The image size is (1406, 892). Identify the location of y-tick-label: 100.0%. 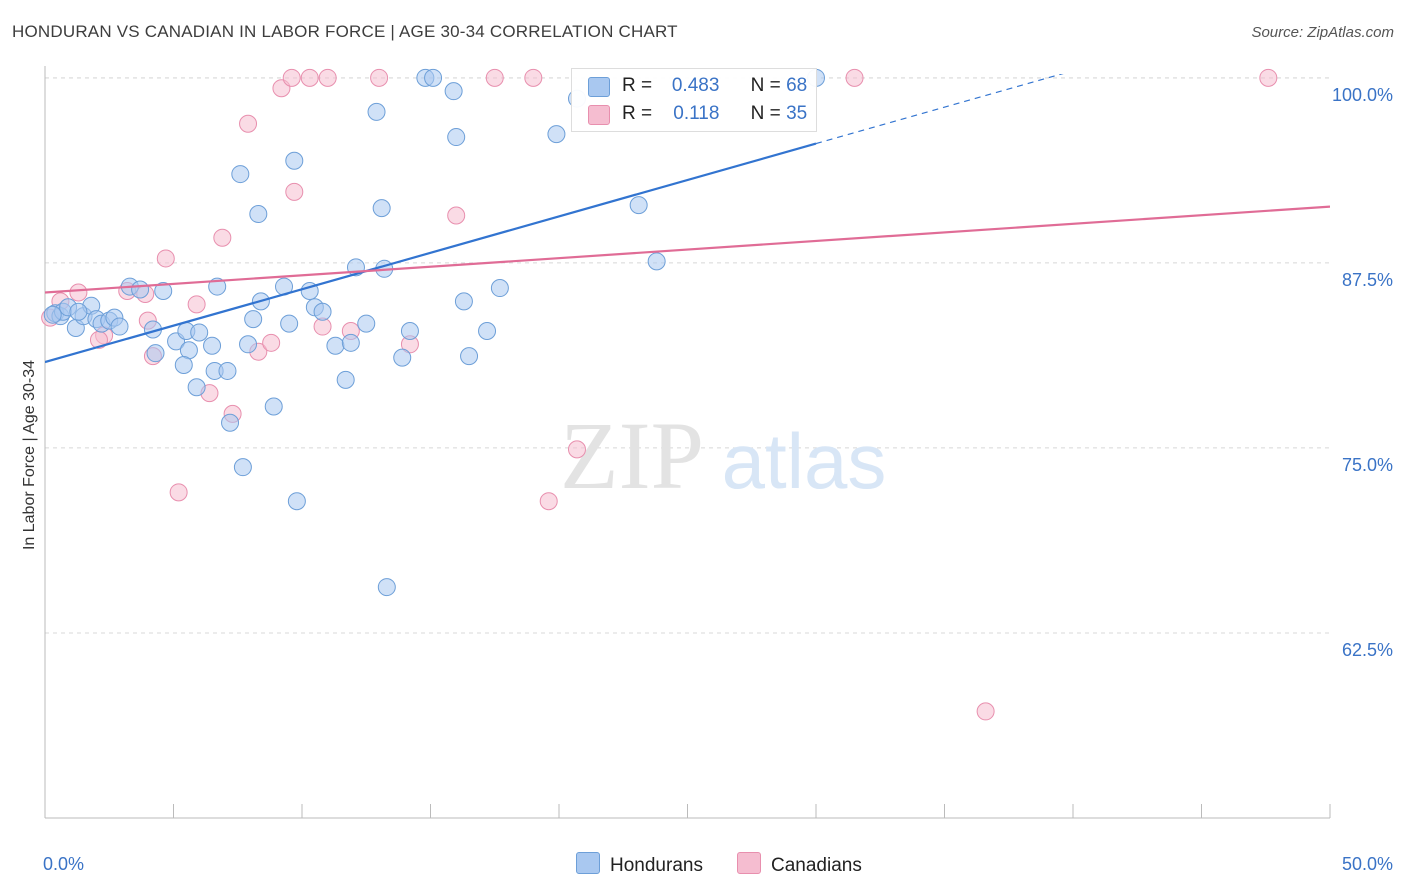
(1362, 95).